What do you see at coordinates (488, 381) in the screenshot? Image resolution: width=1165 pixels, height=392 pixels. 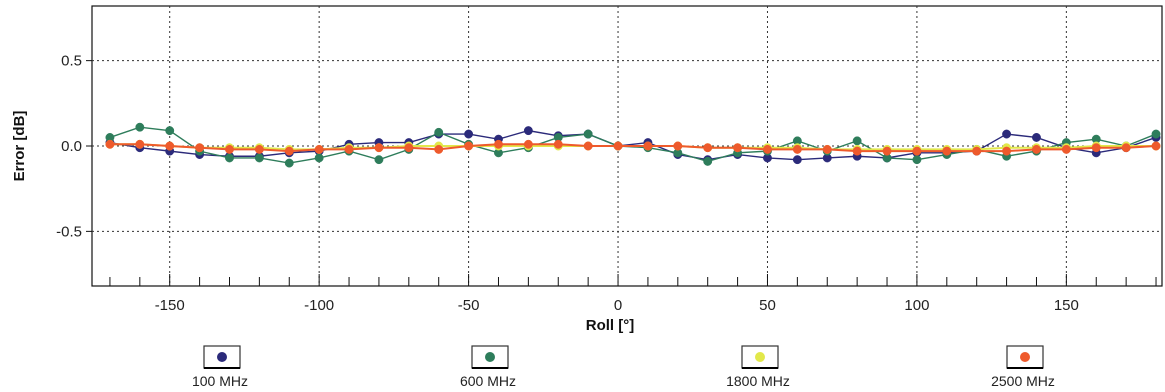 I see `legend-label: 600 MHz` at bounding box center [488, 381].